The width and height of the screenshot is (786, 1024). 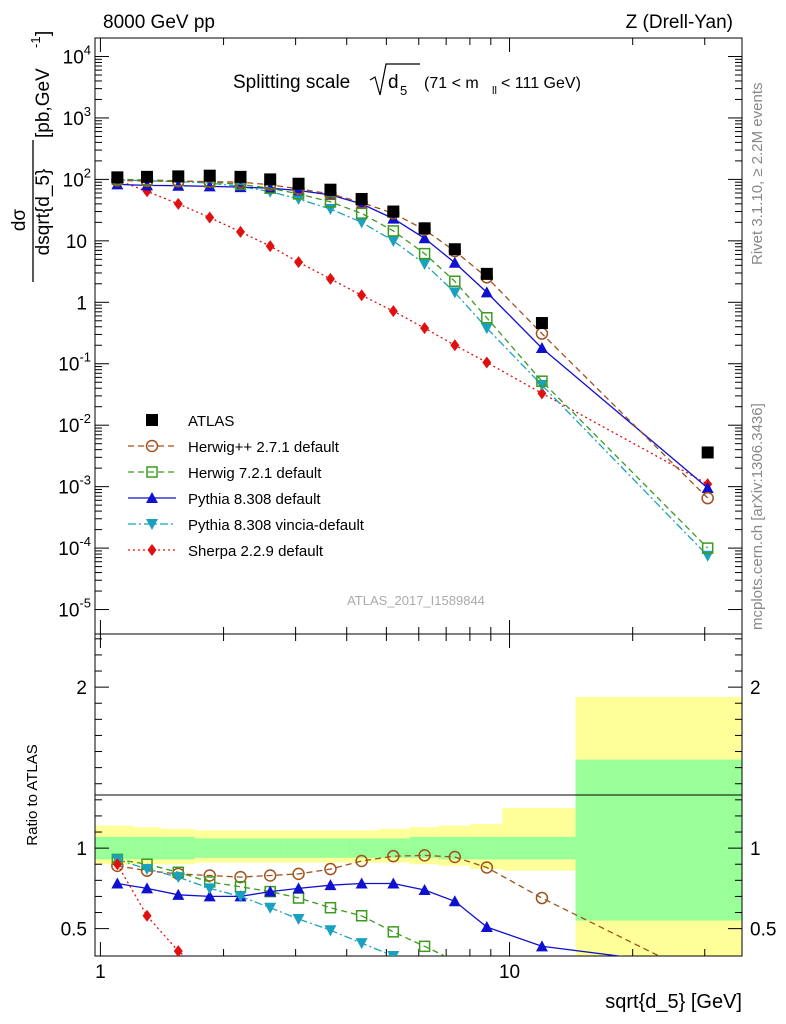 I want to click on y-tick-label: 10⁻⁵, so click(x=74, y=609).